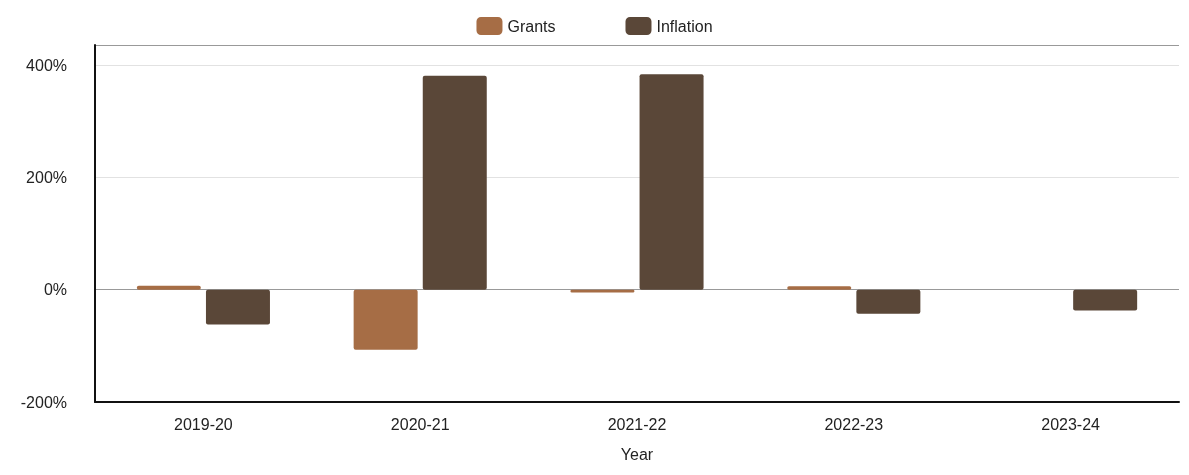 This screenshot has height=475, width=1189. Describe the element at coordinates (420, 424) in the screenshot. I see `x-tick-label: 2020-21` at that location.